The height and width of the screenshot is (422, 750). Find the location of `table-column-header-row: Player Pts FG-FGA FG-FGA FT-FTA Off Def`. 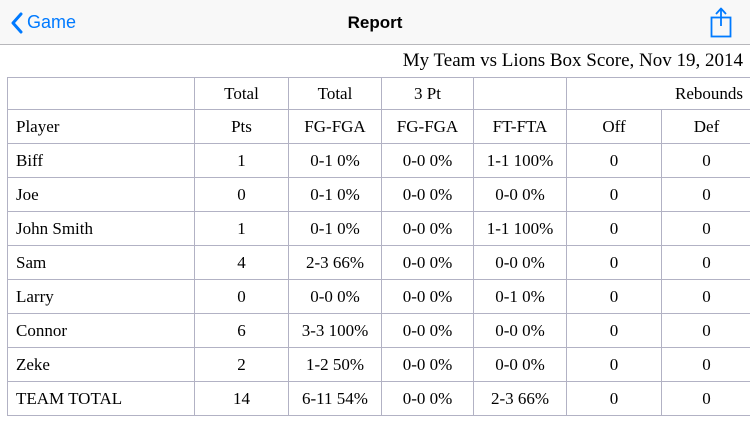

table-column-header-row: Player Pts FG-FGA FG-FGA FT-FTA Off Def is located at coordinates (378, 126).